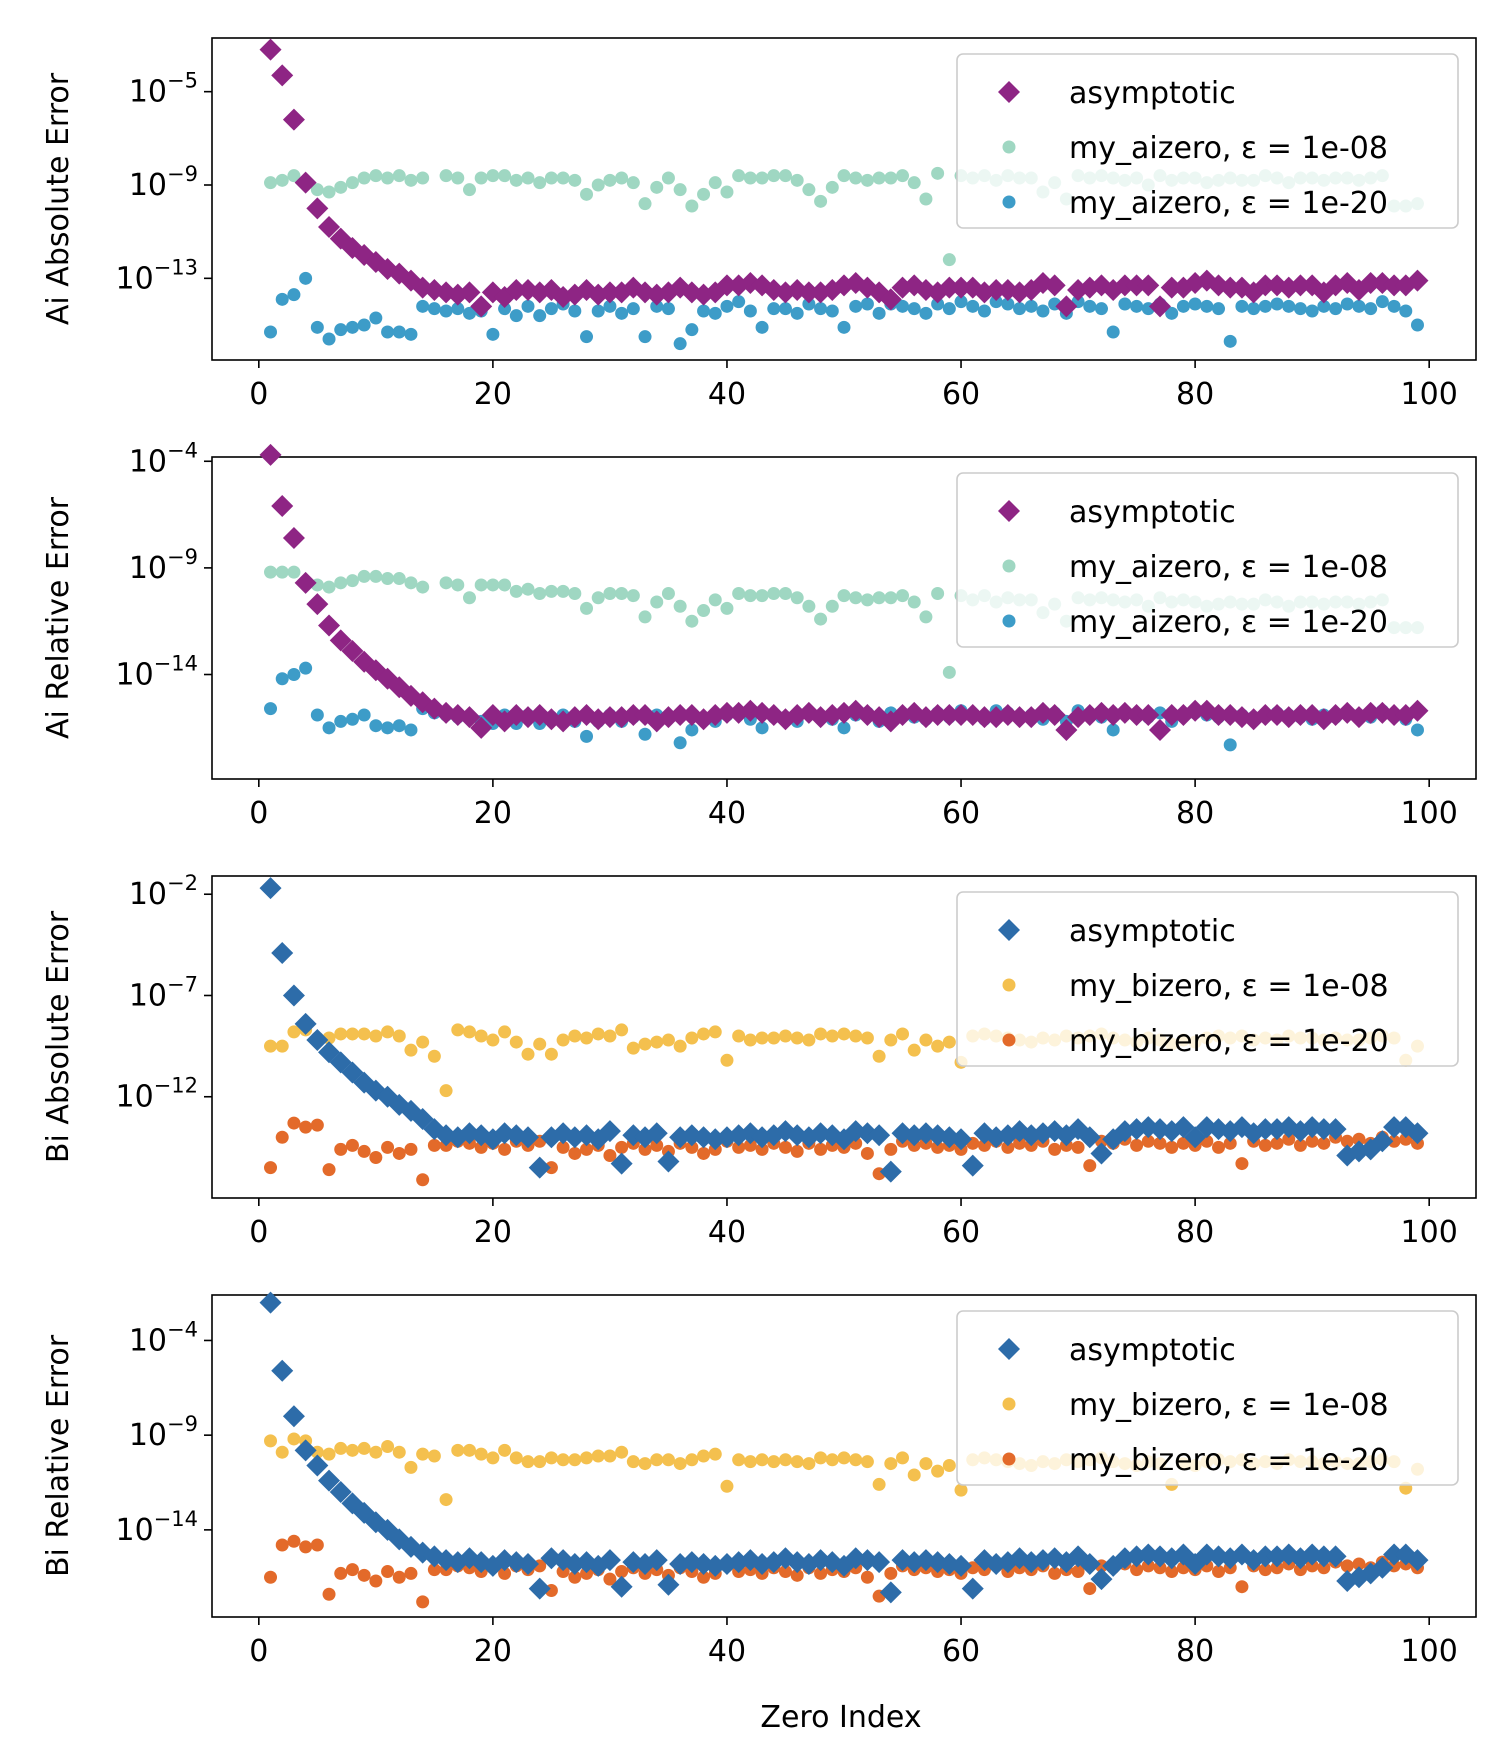  What do you see at coordinates (163, 89) in the screenshot?
I see `y-tick-label: 10−5` at bounding box center [163, 89].